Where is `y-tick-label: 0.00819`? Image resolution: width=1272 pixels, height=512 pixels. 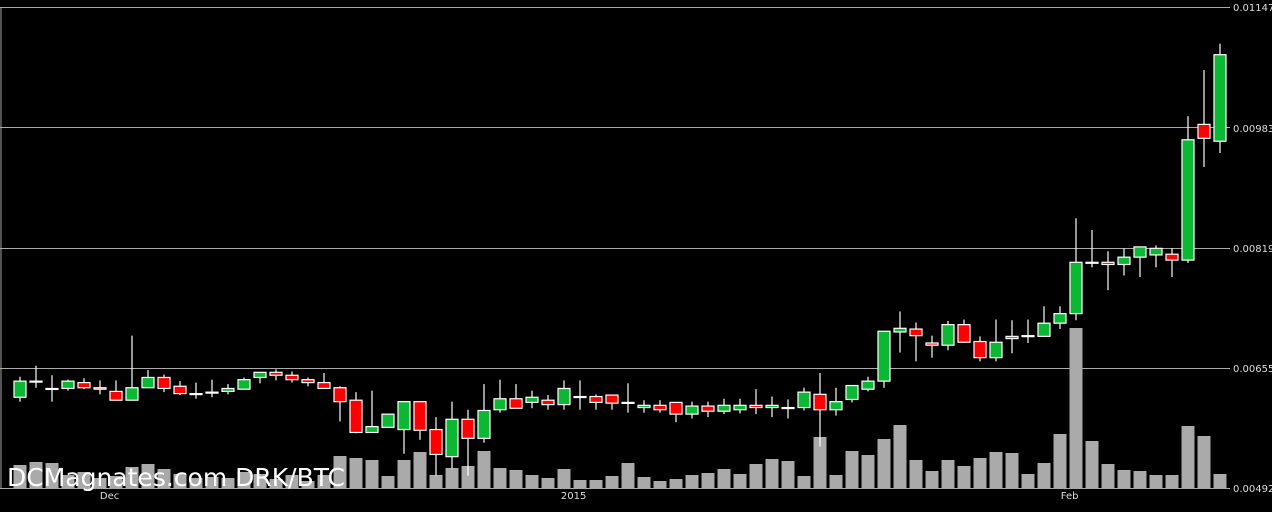 y-tick-label: 0.00819 is located at coordinates (1252, 249).